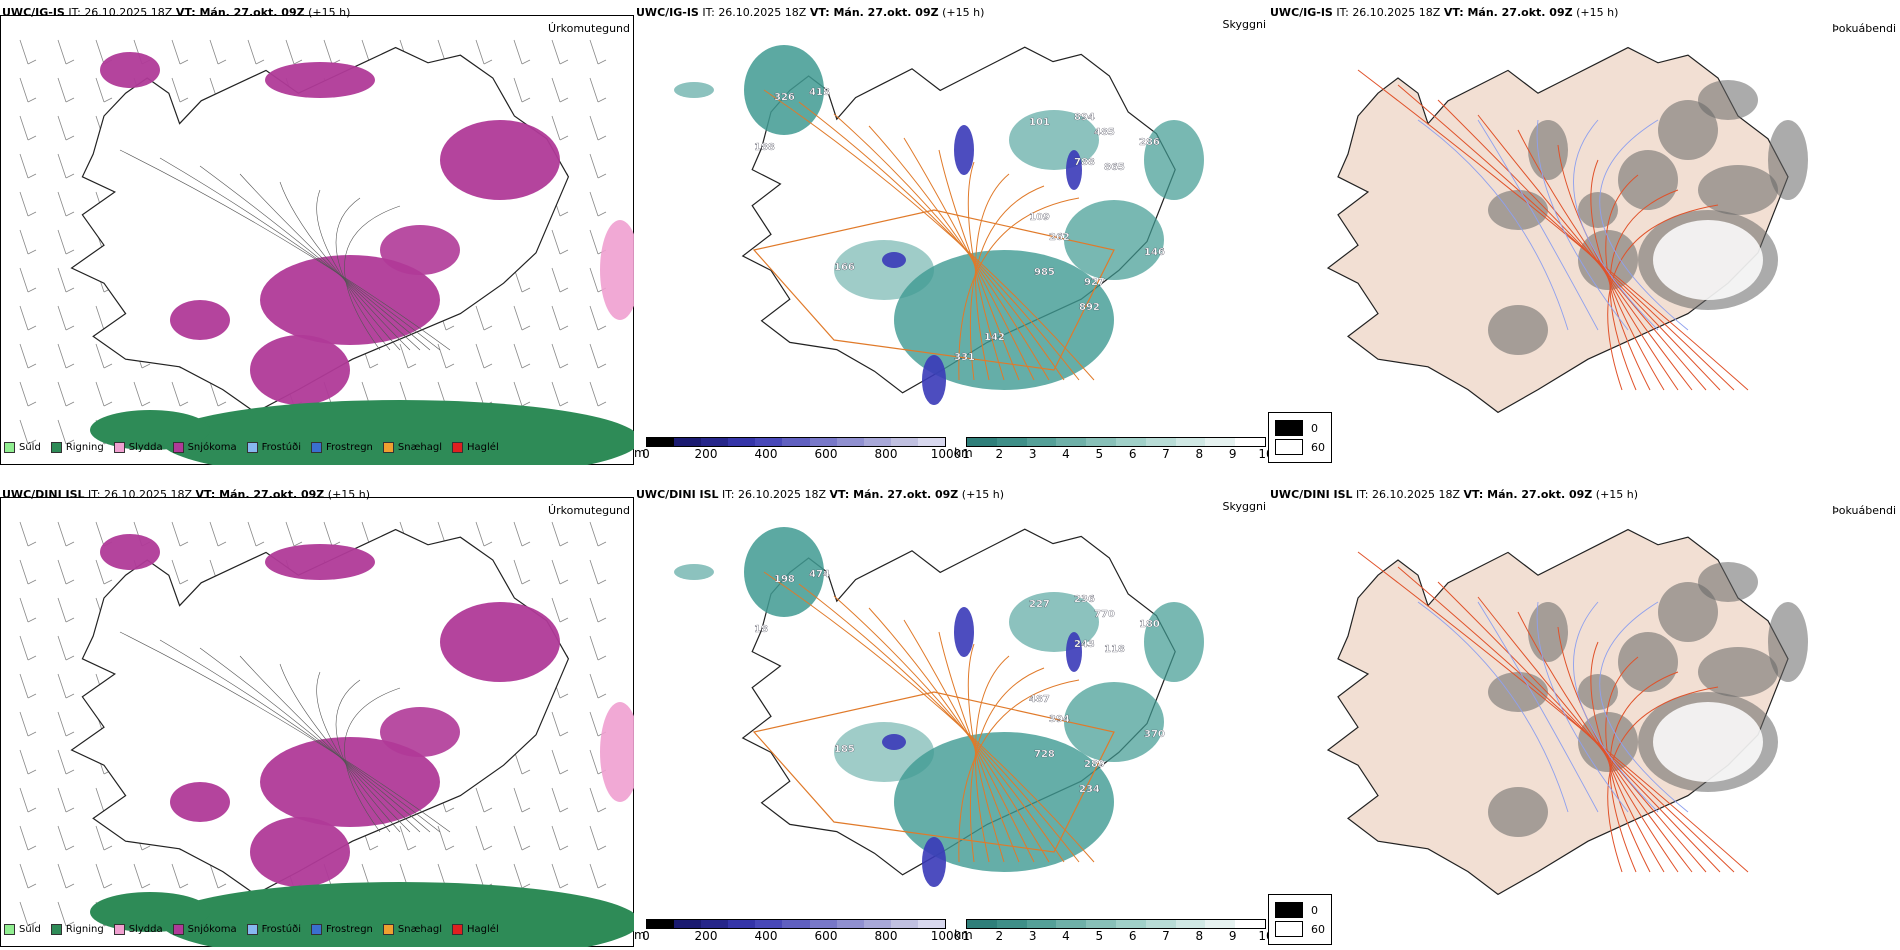 Image resolution: width=1900 pixels, height=950 pixels. I want to click on colorbar-tick: 4, so click(1066, 936).